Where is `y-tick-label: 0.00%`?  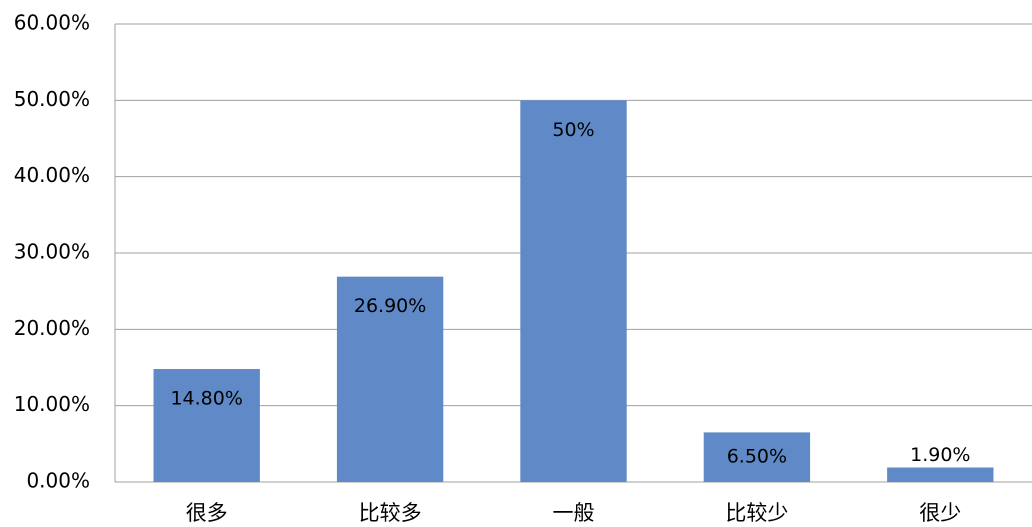
y-tick-label: 0.00% is located at coordinates (58, 481).